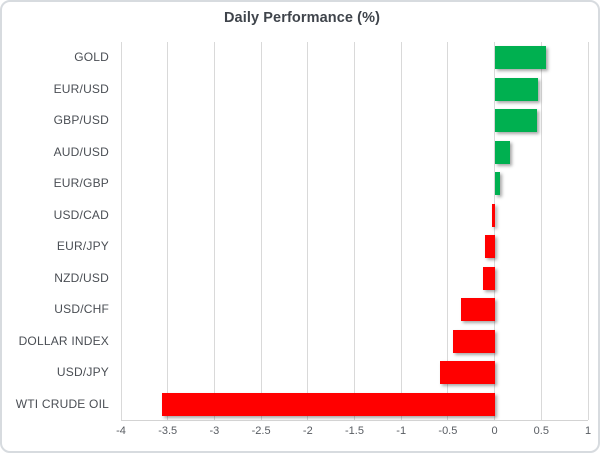 The height and width of the screenshot is (453, 600). I want to click on bar-wti-crude-oil, so click(328, 404).